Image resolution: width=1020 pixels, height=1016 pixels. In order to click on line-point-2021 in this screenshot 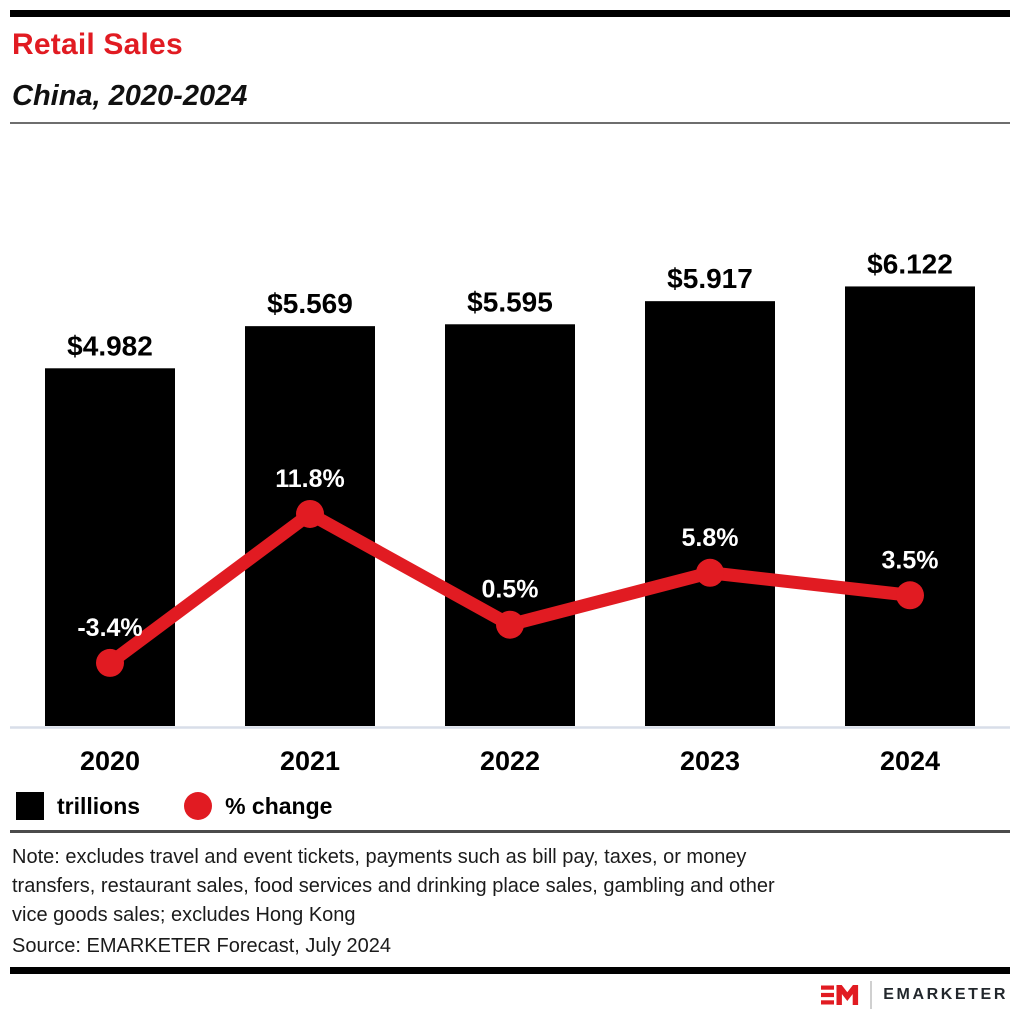, I will do `click(310, 513)`.